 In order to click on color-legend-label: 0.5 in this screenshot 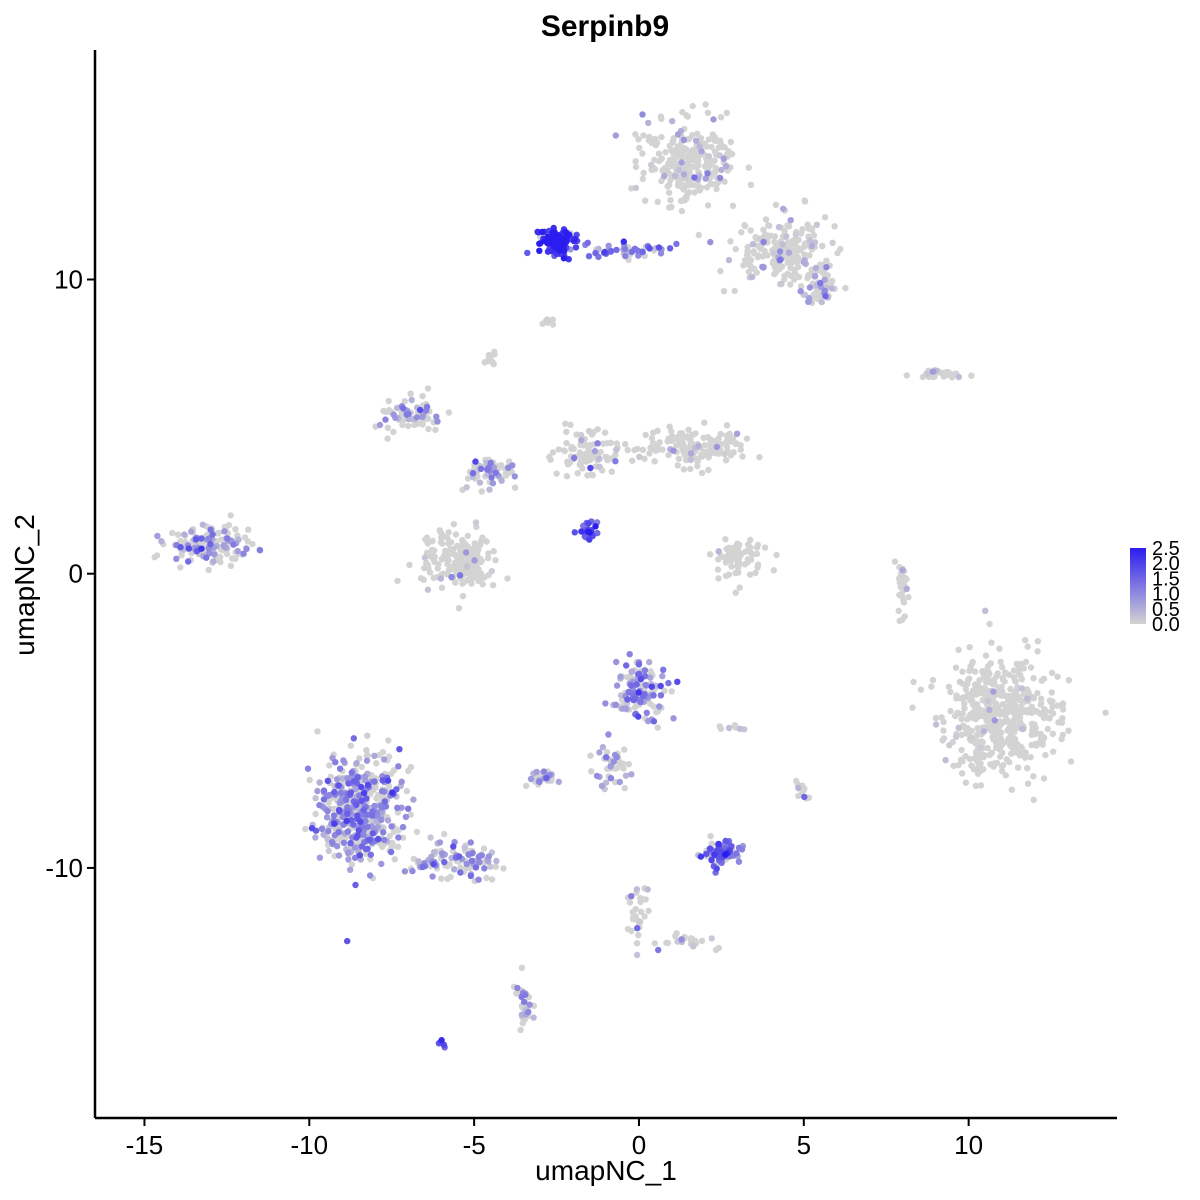, I will do `click(1166, 610)`.